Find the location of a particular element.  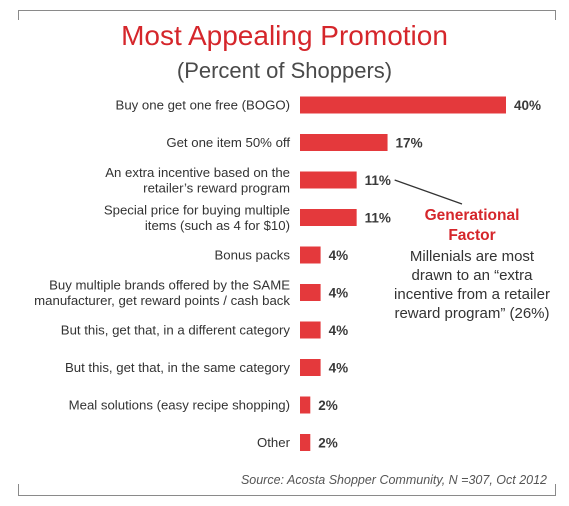

category-label: Bonus packs is located at coordinates (252, 255).